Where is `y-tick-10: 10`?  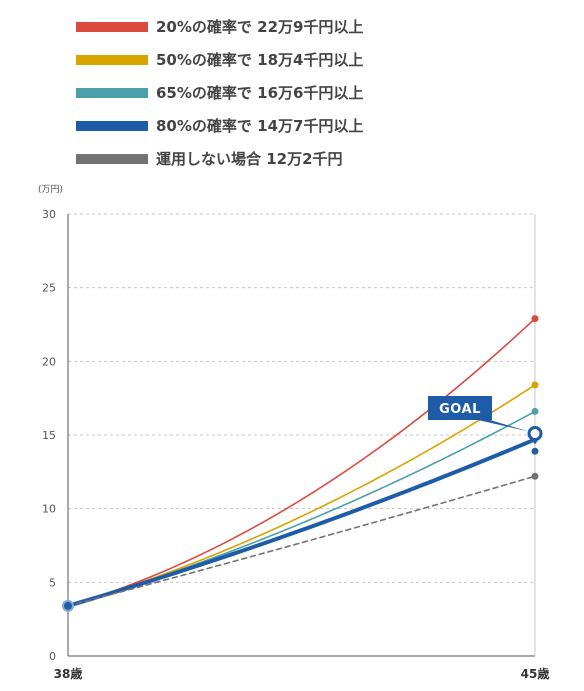 y-tick-10: 10 is located at coordinates (49, 509).